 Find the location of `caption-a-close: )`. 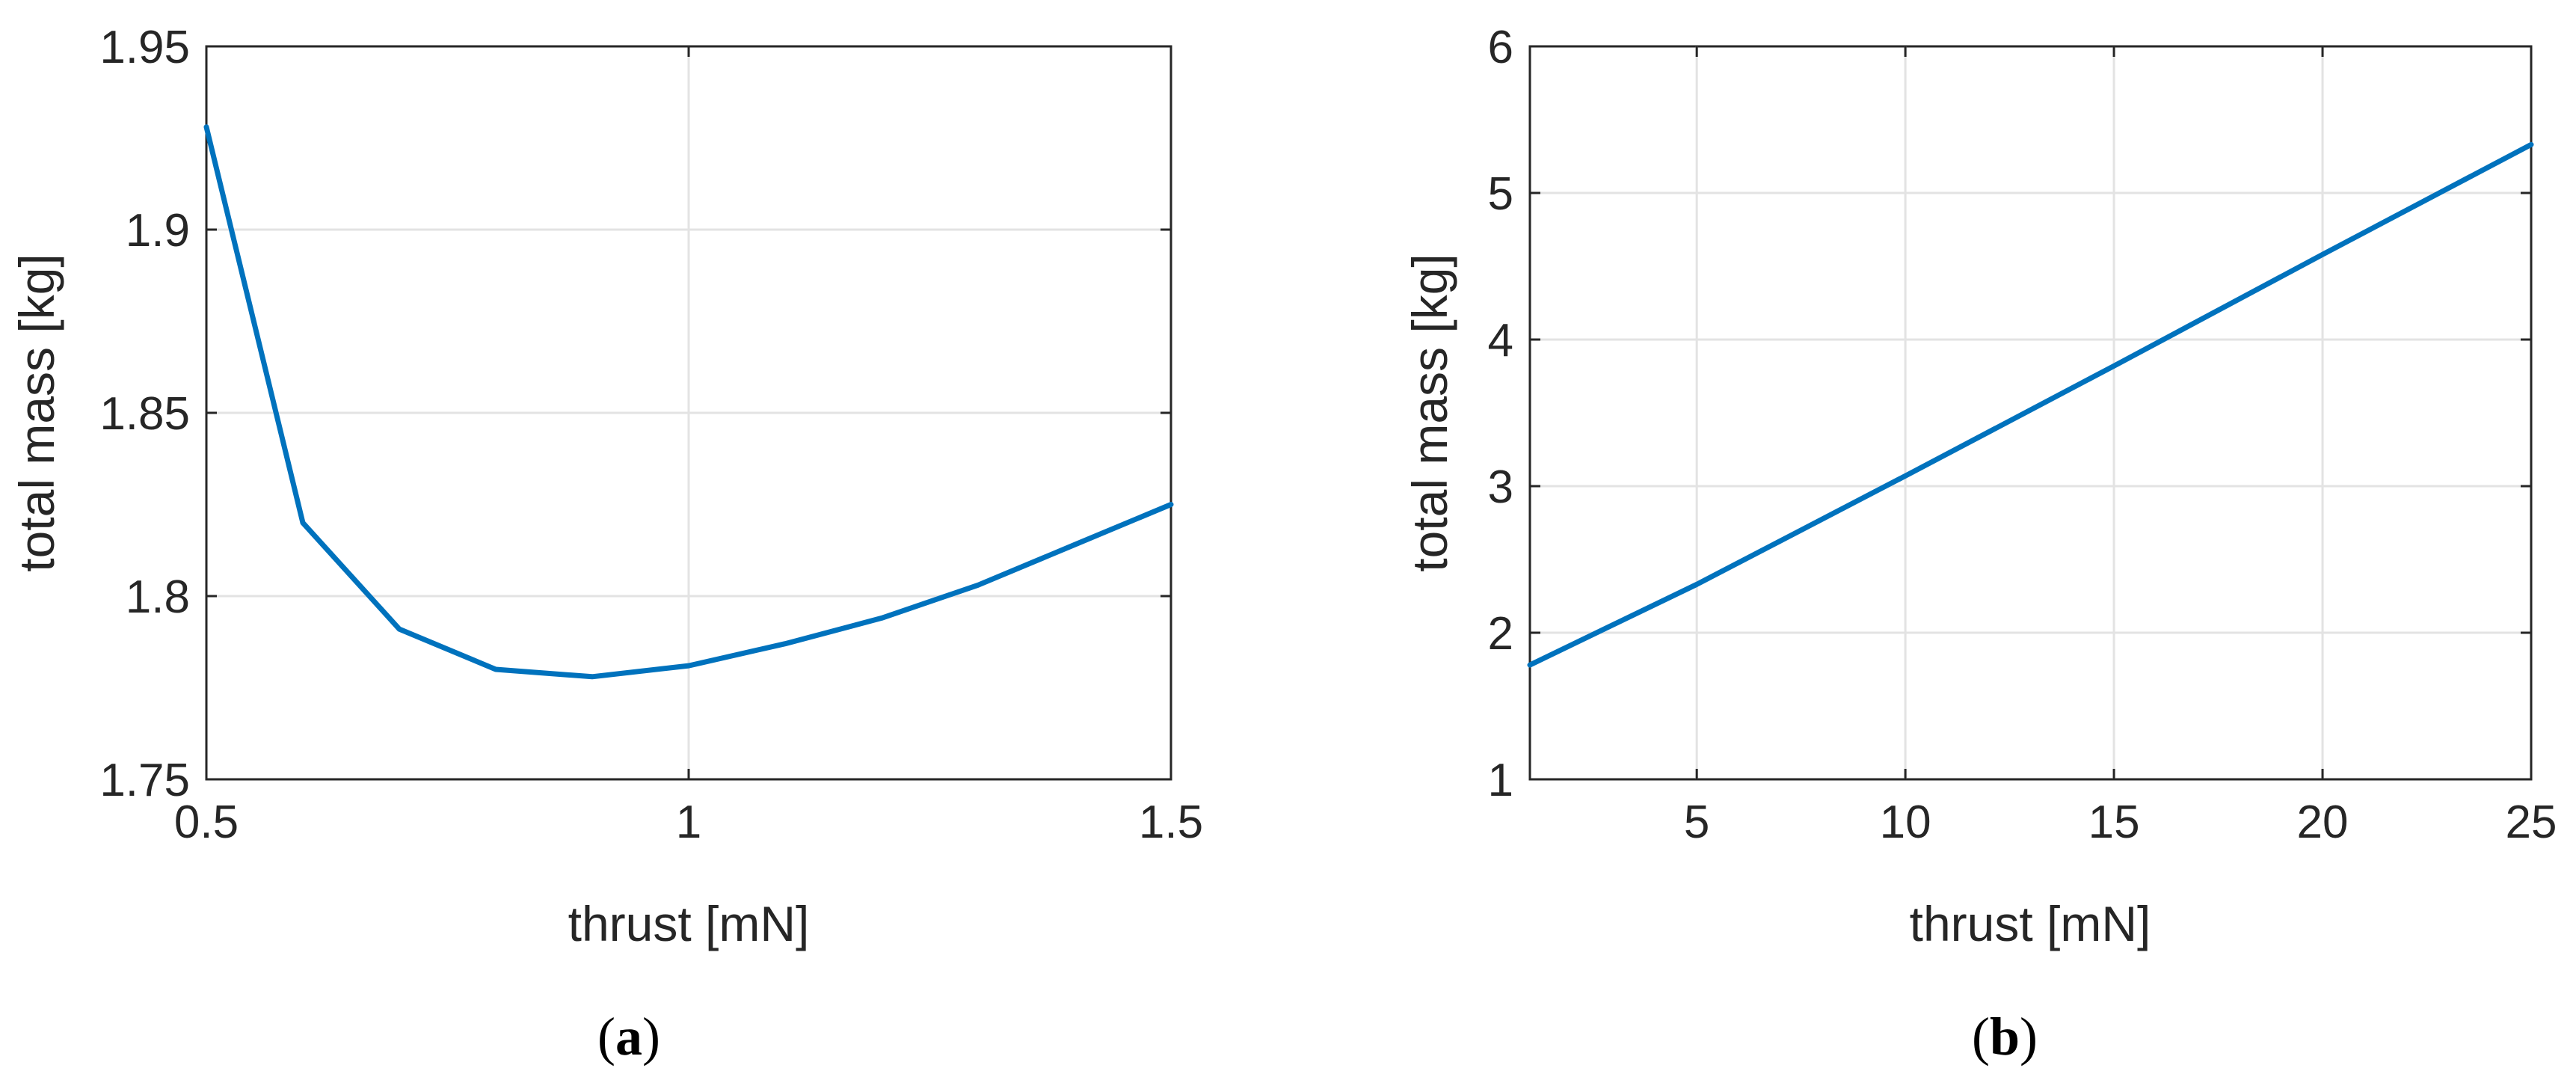

caption-a-close: ) is located at coordinates (651, 1037).